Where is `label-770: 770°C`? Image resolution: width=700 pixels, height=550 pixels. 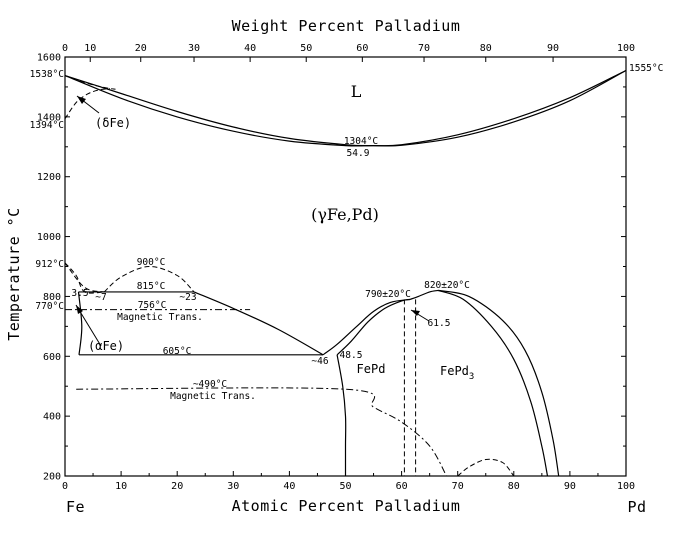
label-770: 770°C is located at coordinates (49, 306).